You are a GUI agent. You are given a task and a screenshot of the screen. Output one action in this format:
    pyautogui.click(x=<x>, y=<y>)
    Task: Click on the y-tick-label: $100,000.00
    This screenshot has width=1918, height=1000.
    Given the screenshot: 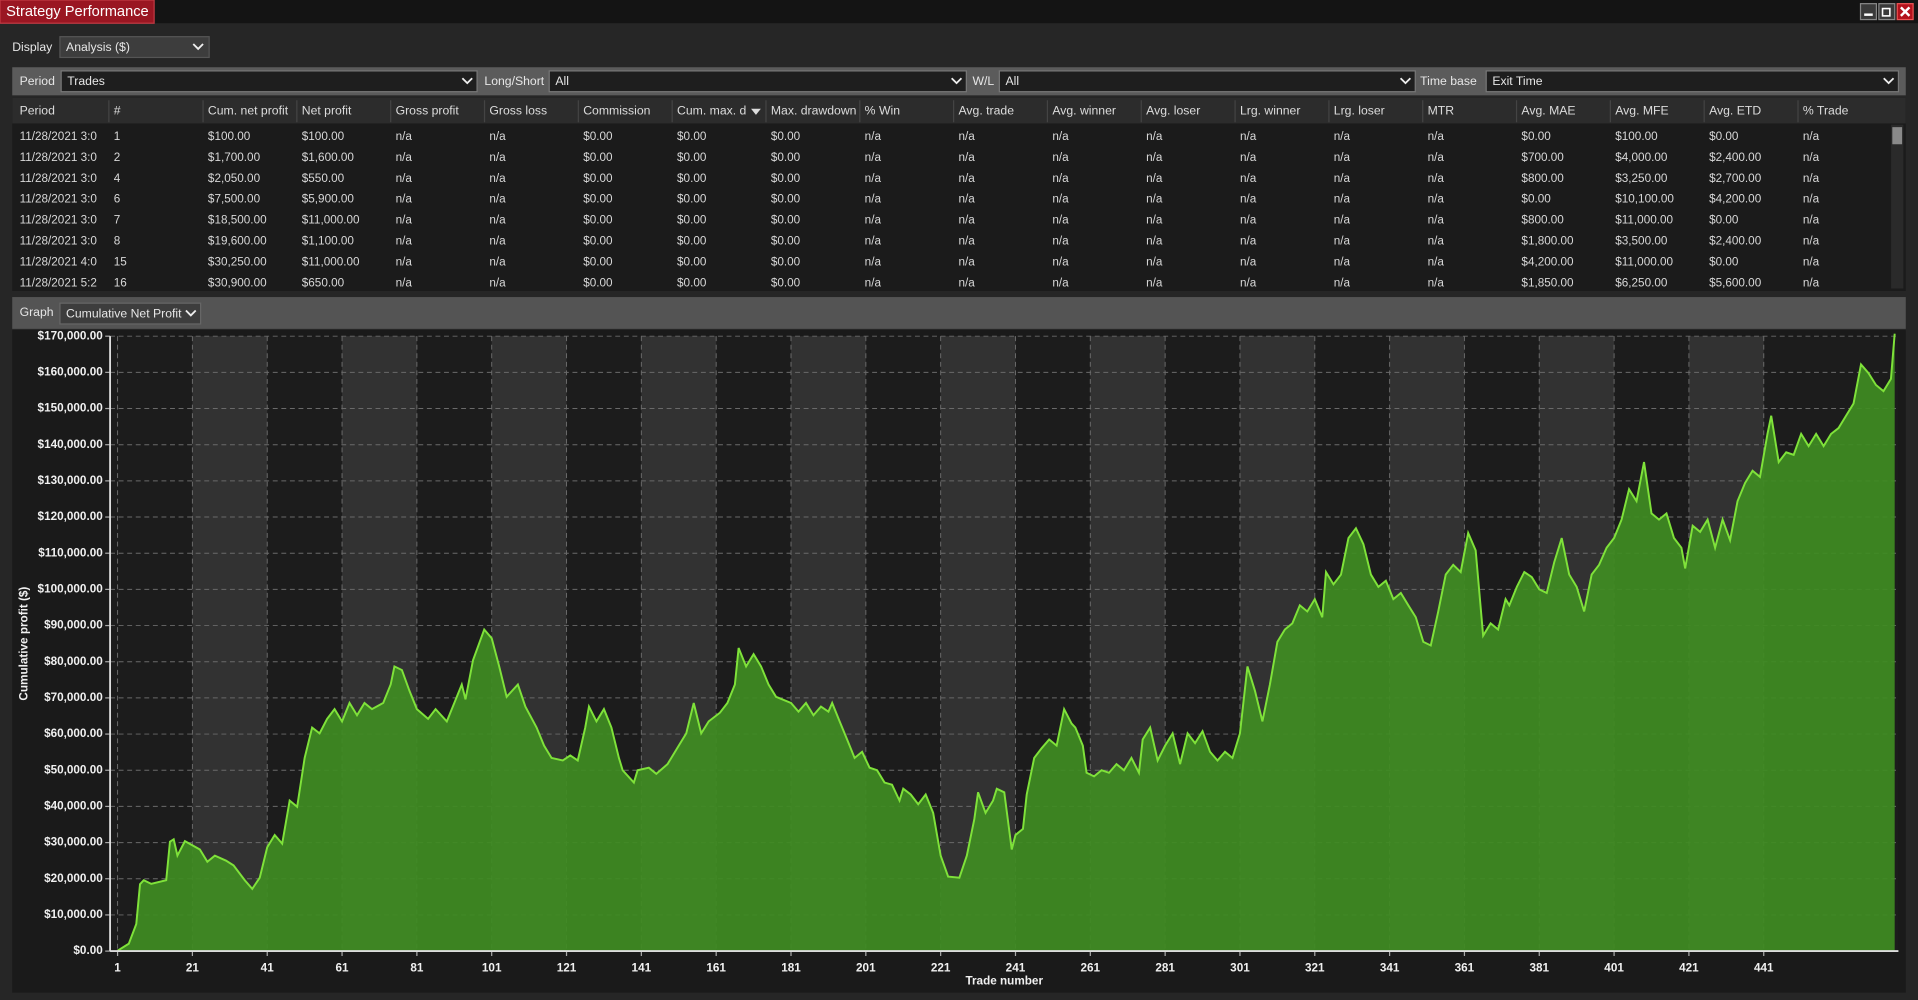 What is the action you would take?
    pyautogui.click(x=71, y=588)
    